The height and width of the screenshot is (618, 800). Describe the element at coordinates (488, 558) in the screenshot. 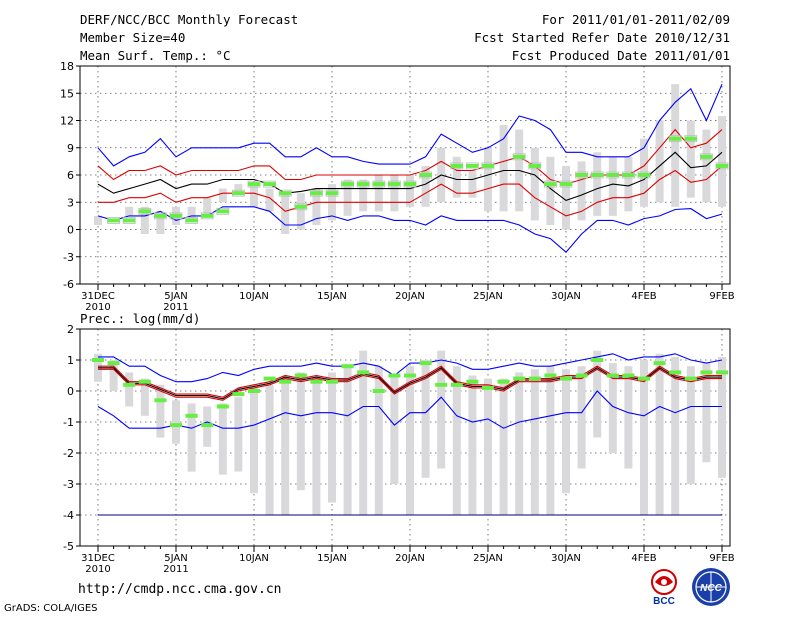

I see `x-tick-label: 25JAN` at that location.